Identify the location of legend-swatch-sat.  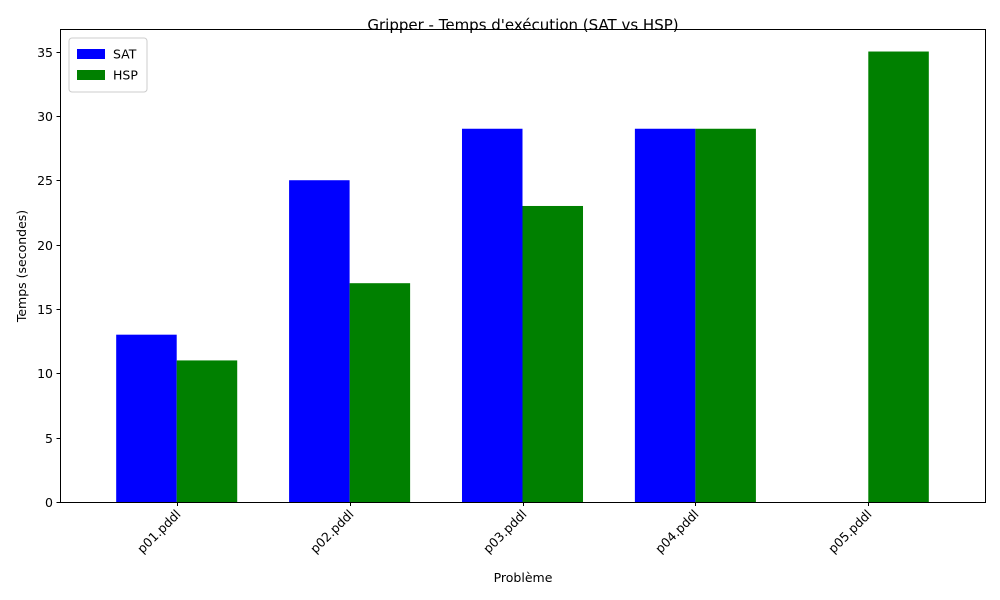
(91, 54).